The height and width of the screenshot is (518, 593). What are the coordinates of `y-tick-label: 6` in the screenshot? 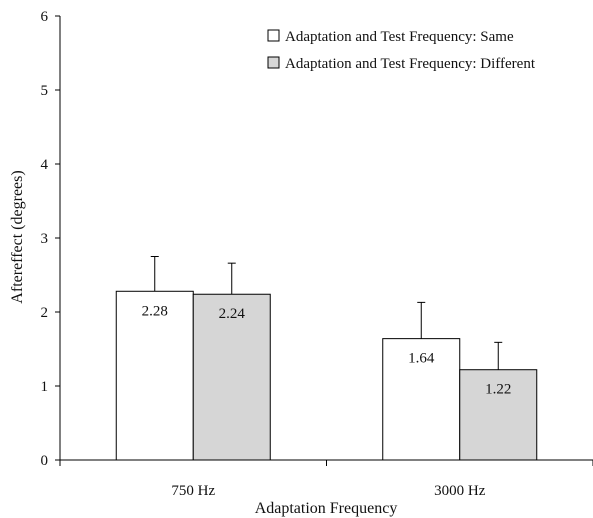 It's located at (45, 17).